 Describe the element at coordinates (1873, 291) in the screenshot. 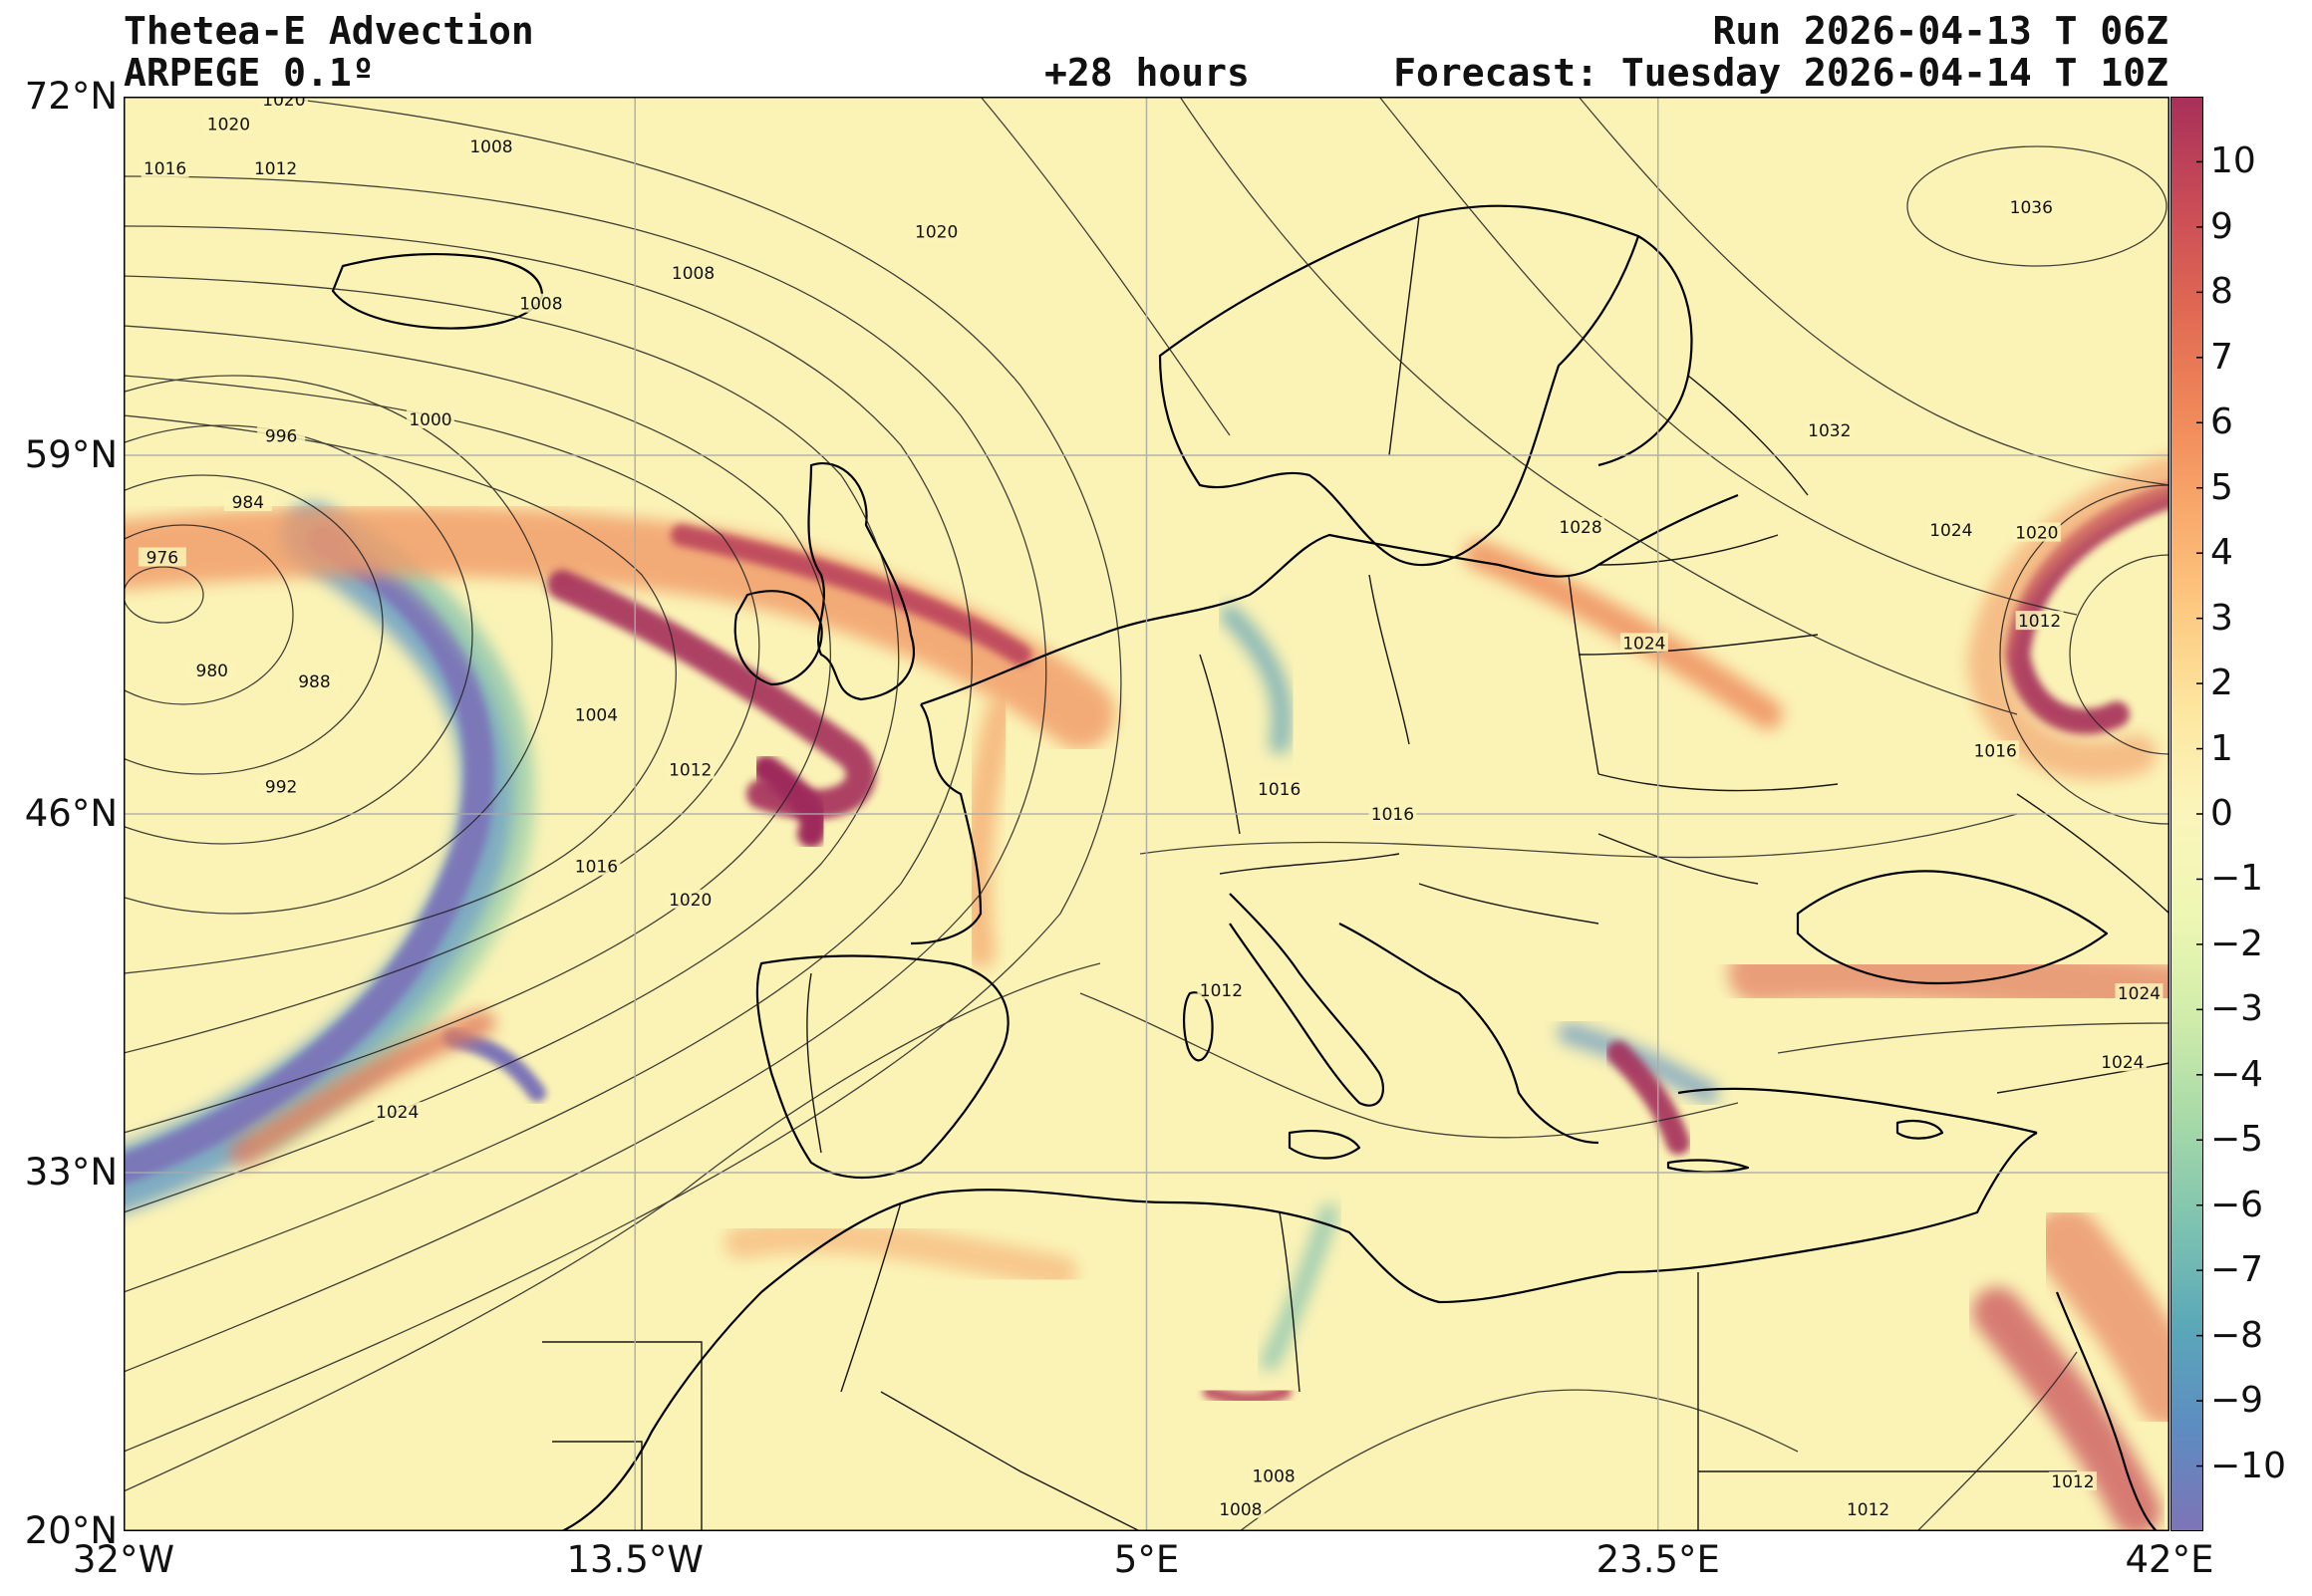

I see `isobar-1032-europe` at that location.